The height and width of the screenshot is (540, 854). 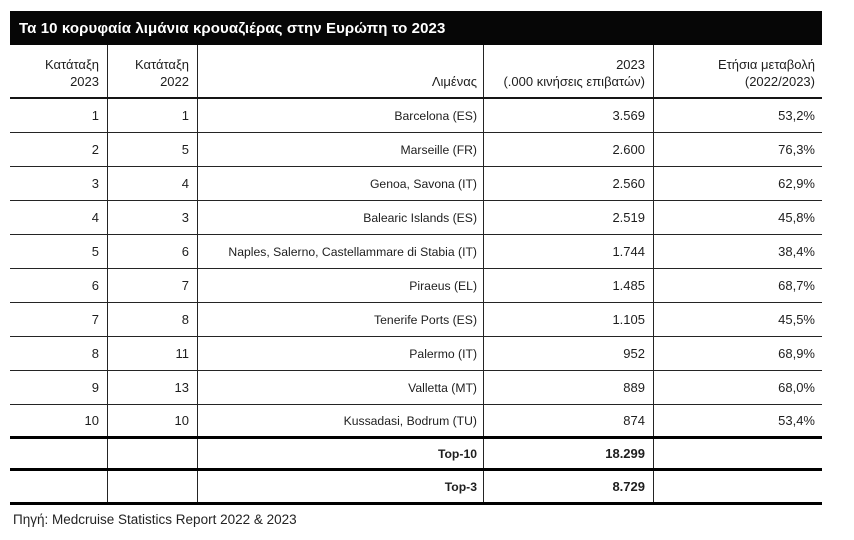 What do you see at coordinates (95, 115) in the screenshot?
I see `cell-rank-2023: 1` at bounding box center [95, 115].